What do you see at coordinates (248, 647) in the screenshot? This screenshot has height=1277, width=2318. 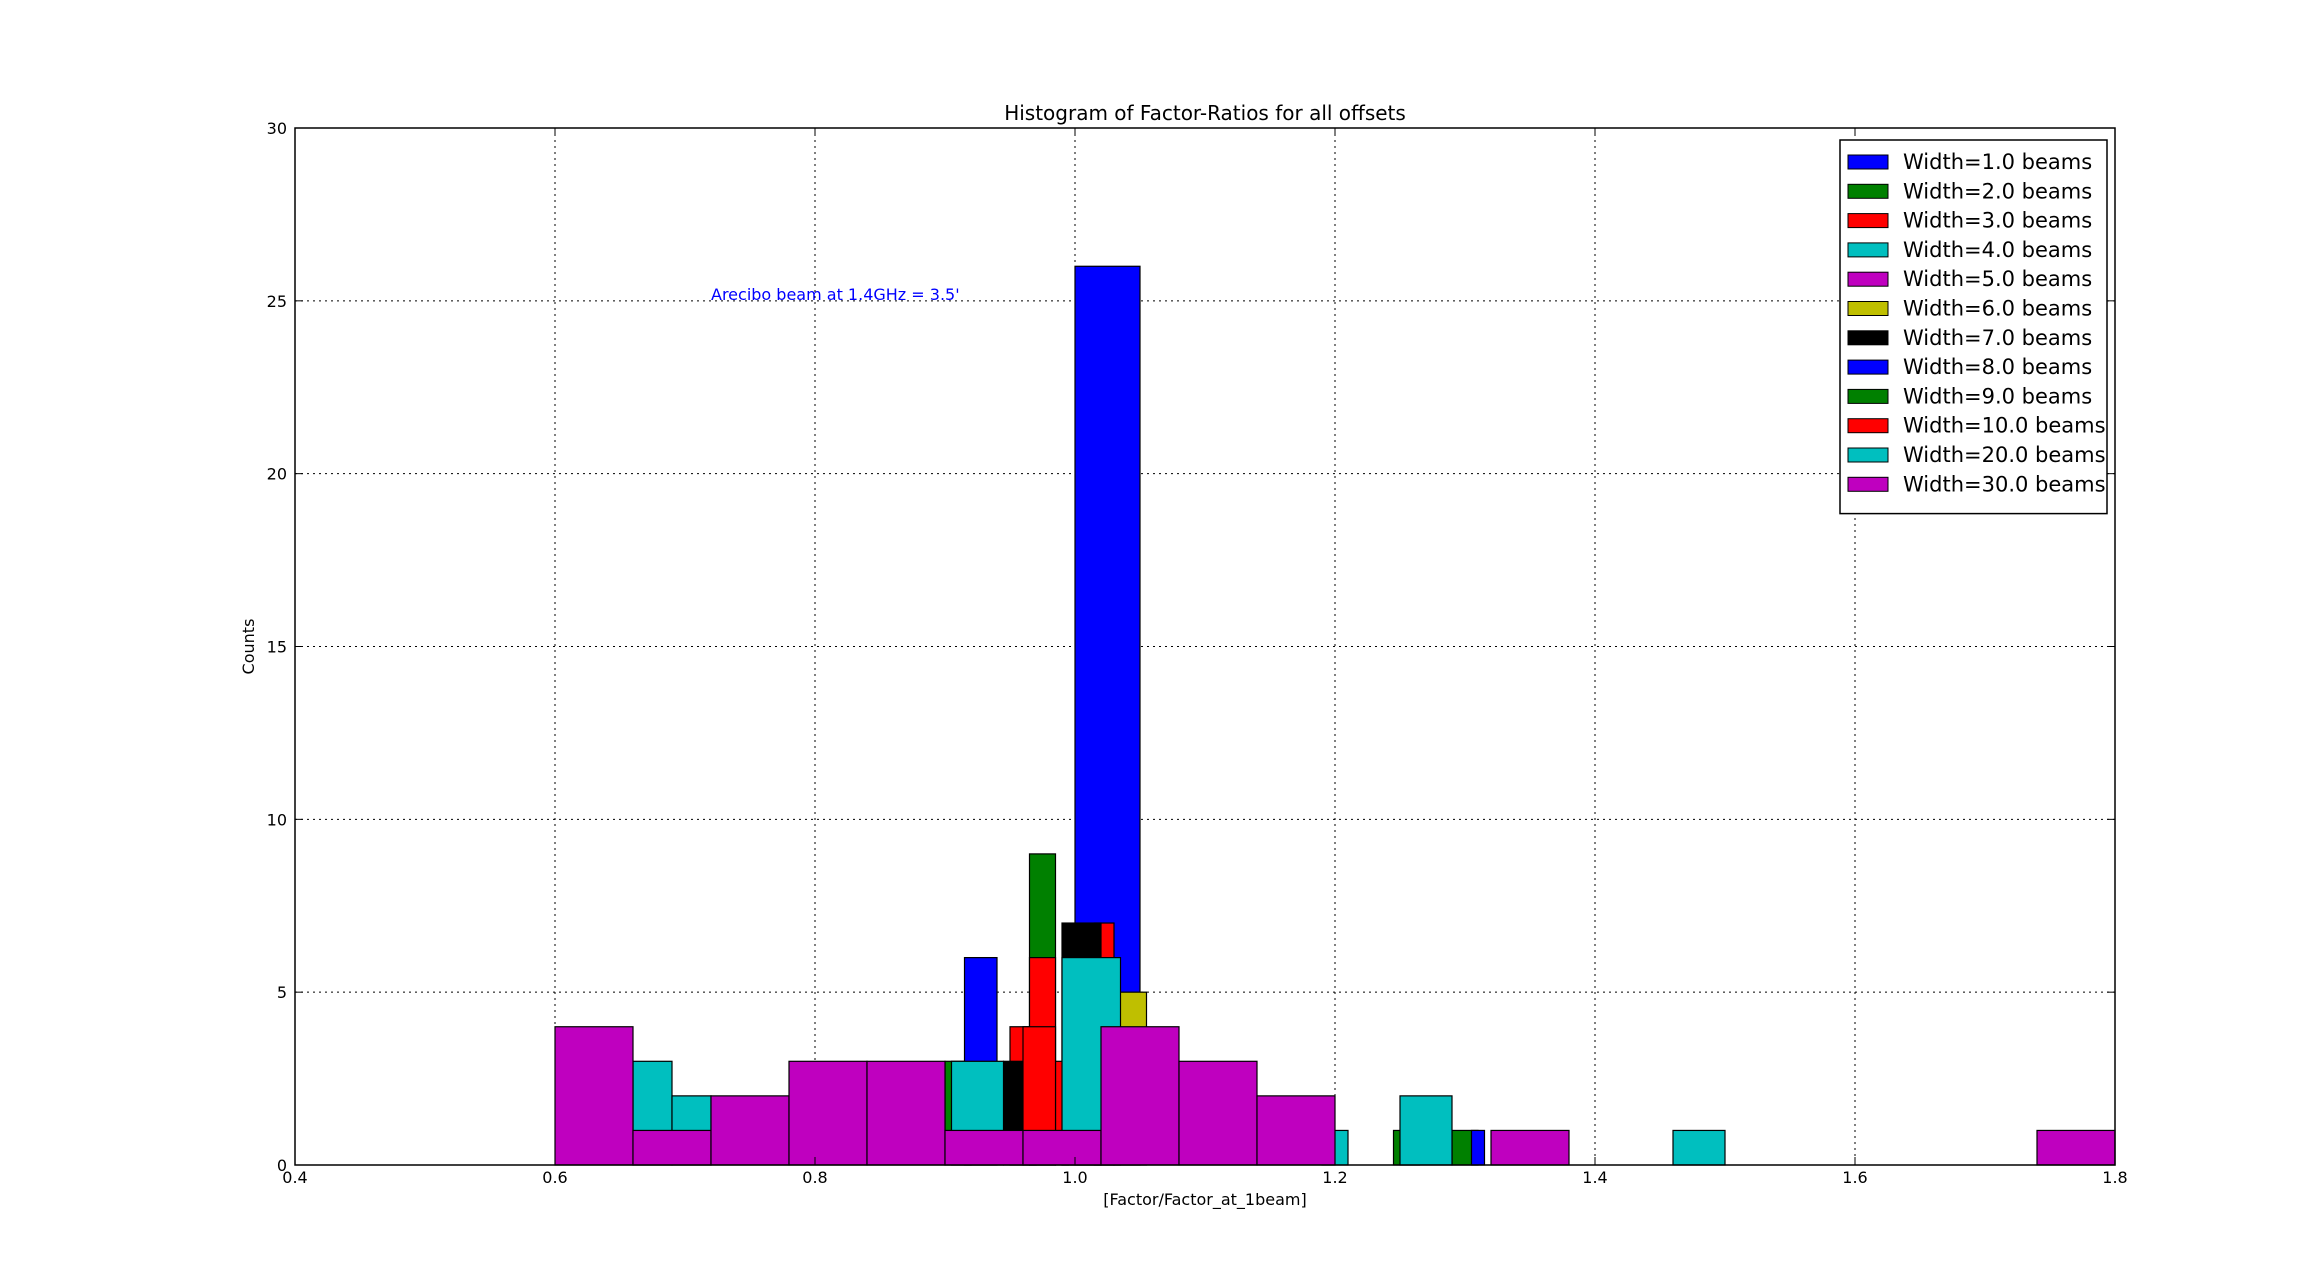 I see `y-axis-label: Counts` at bounding box center [248, 647].